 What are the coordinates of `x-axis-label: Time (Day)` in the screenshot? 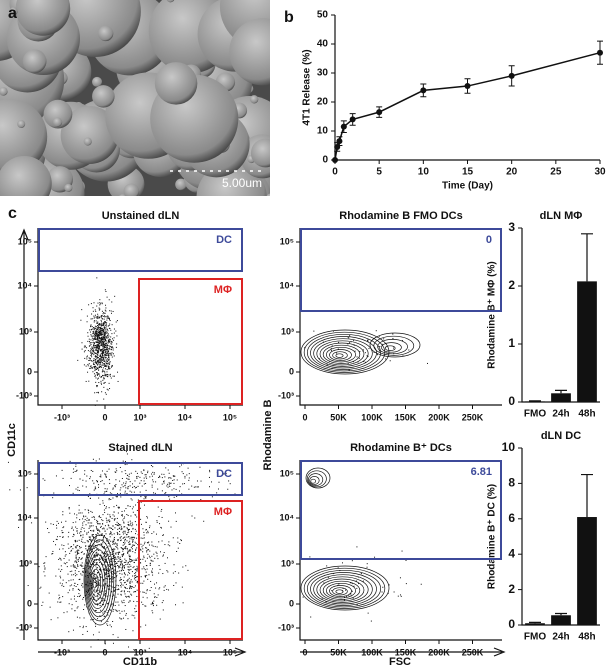 It's located at (467, 186).